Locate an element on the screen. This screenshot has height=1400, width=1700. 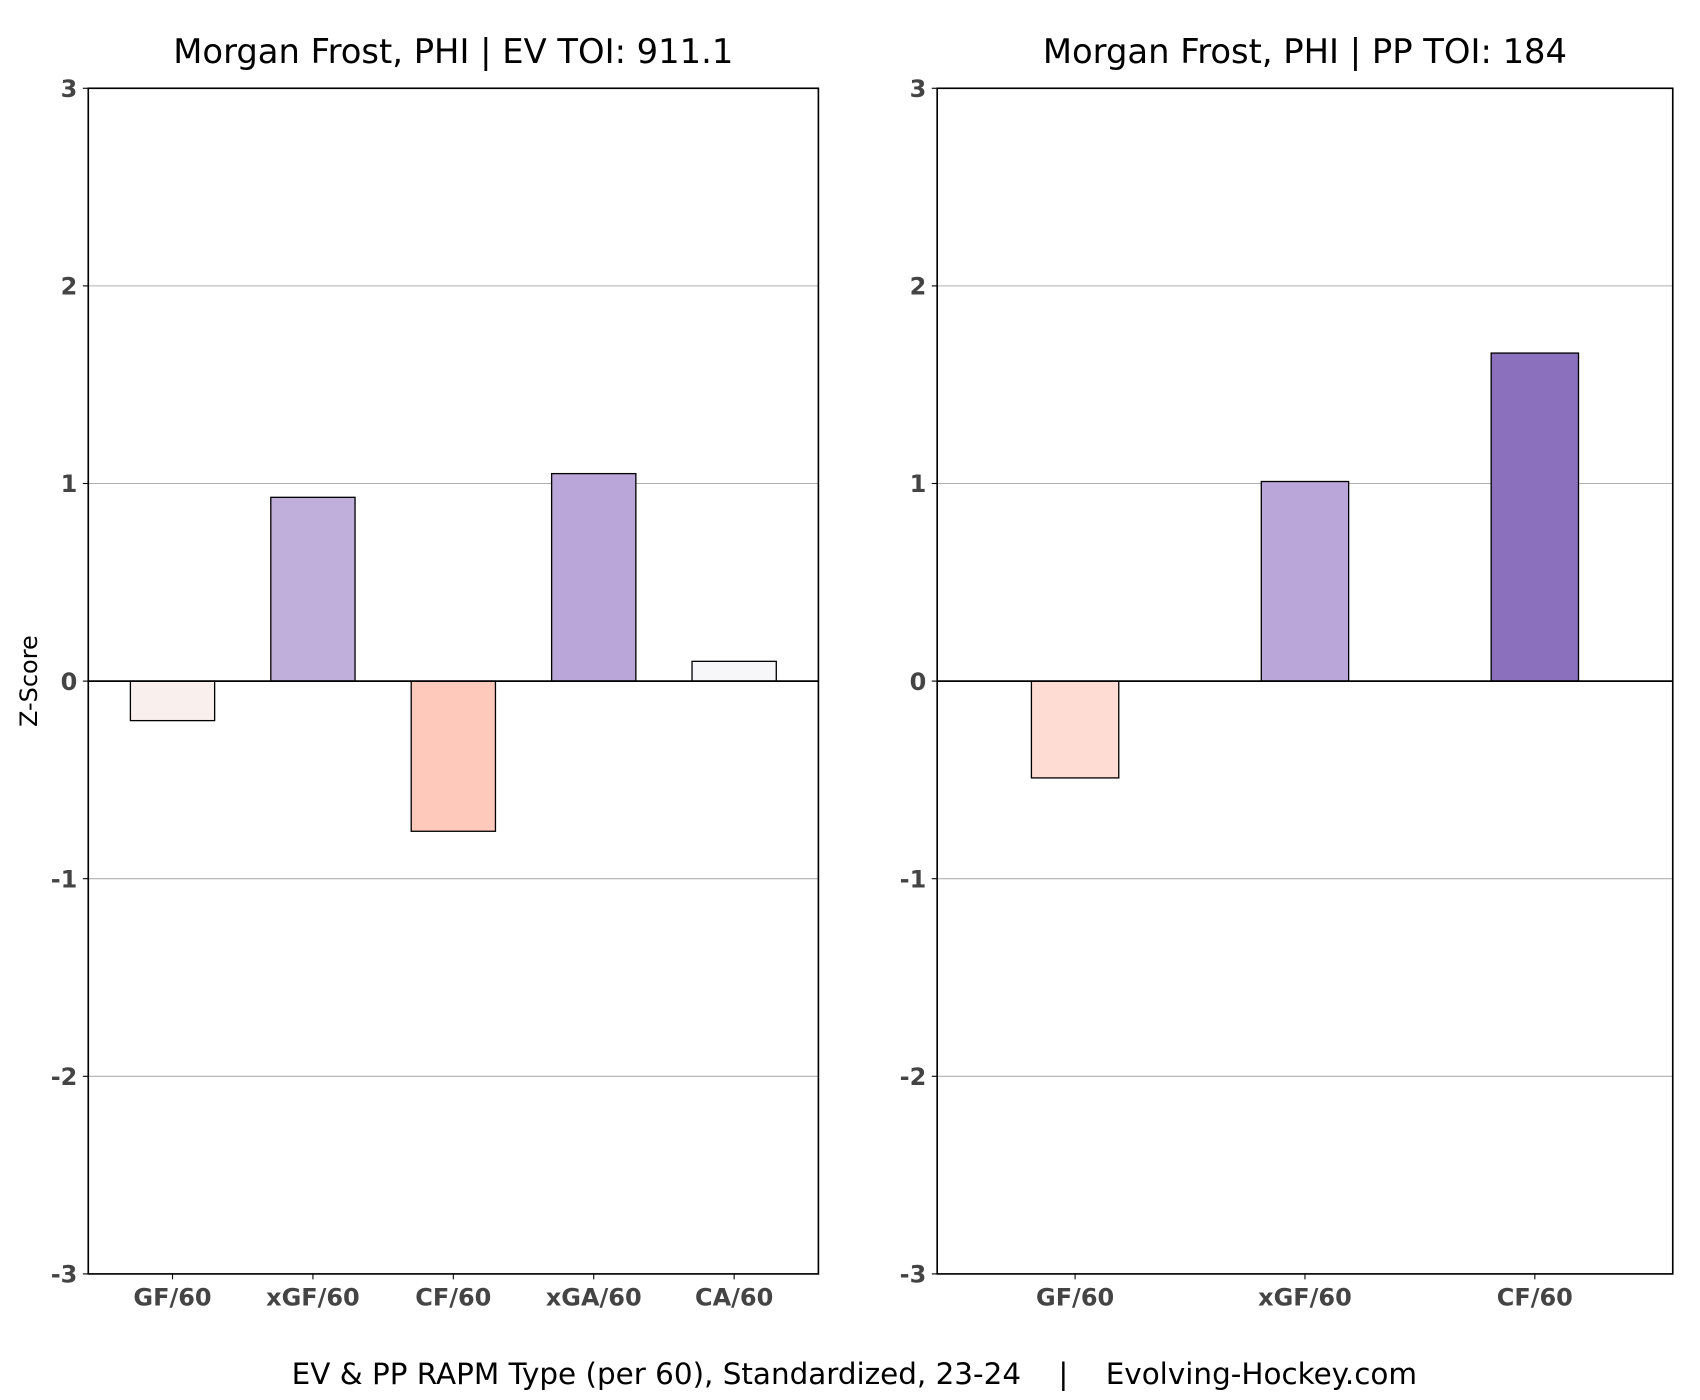
x-tick-label: xGA/60 is located at coordinates (594, 1298).